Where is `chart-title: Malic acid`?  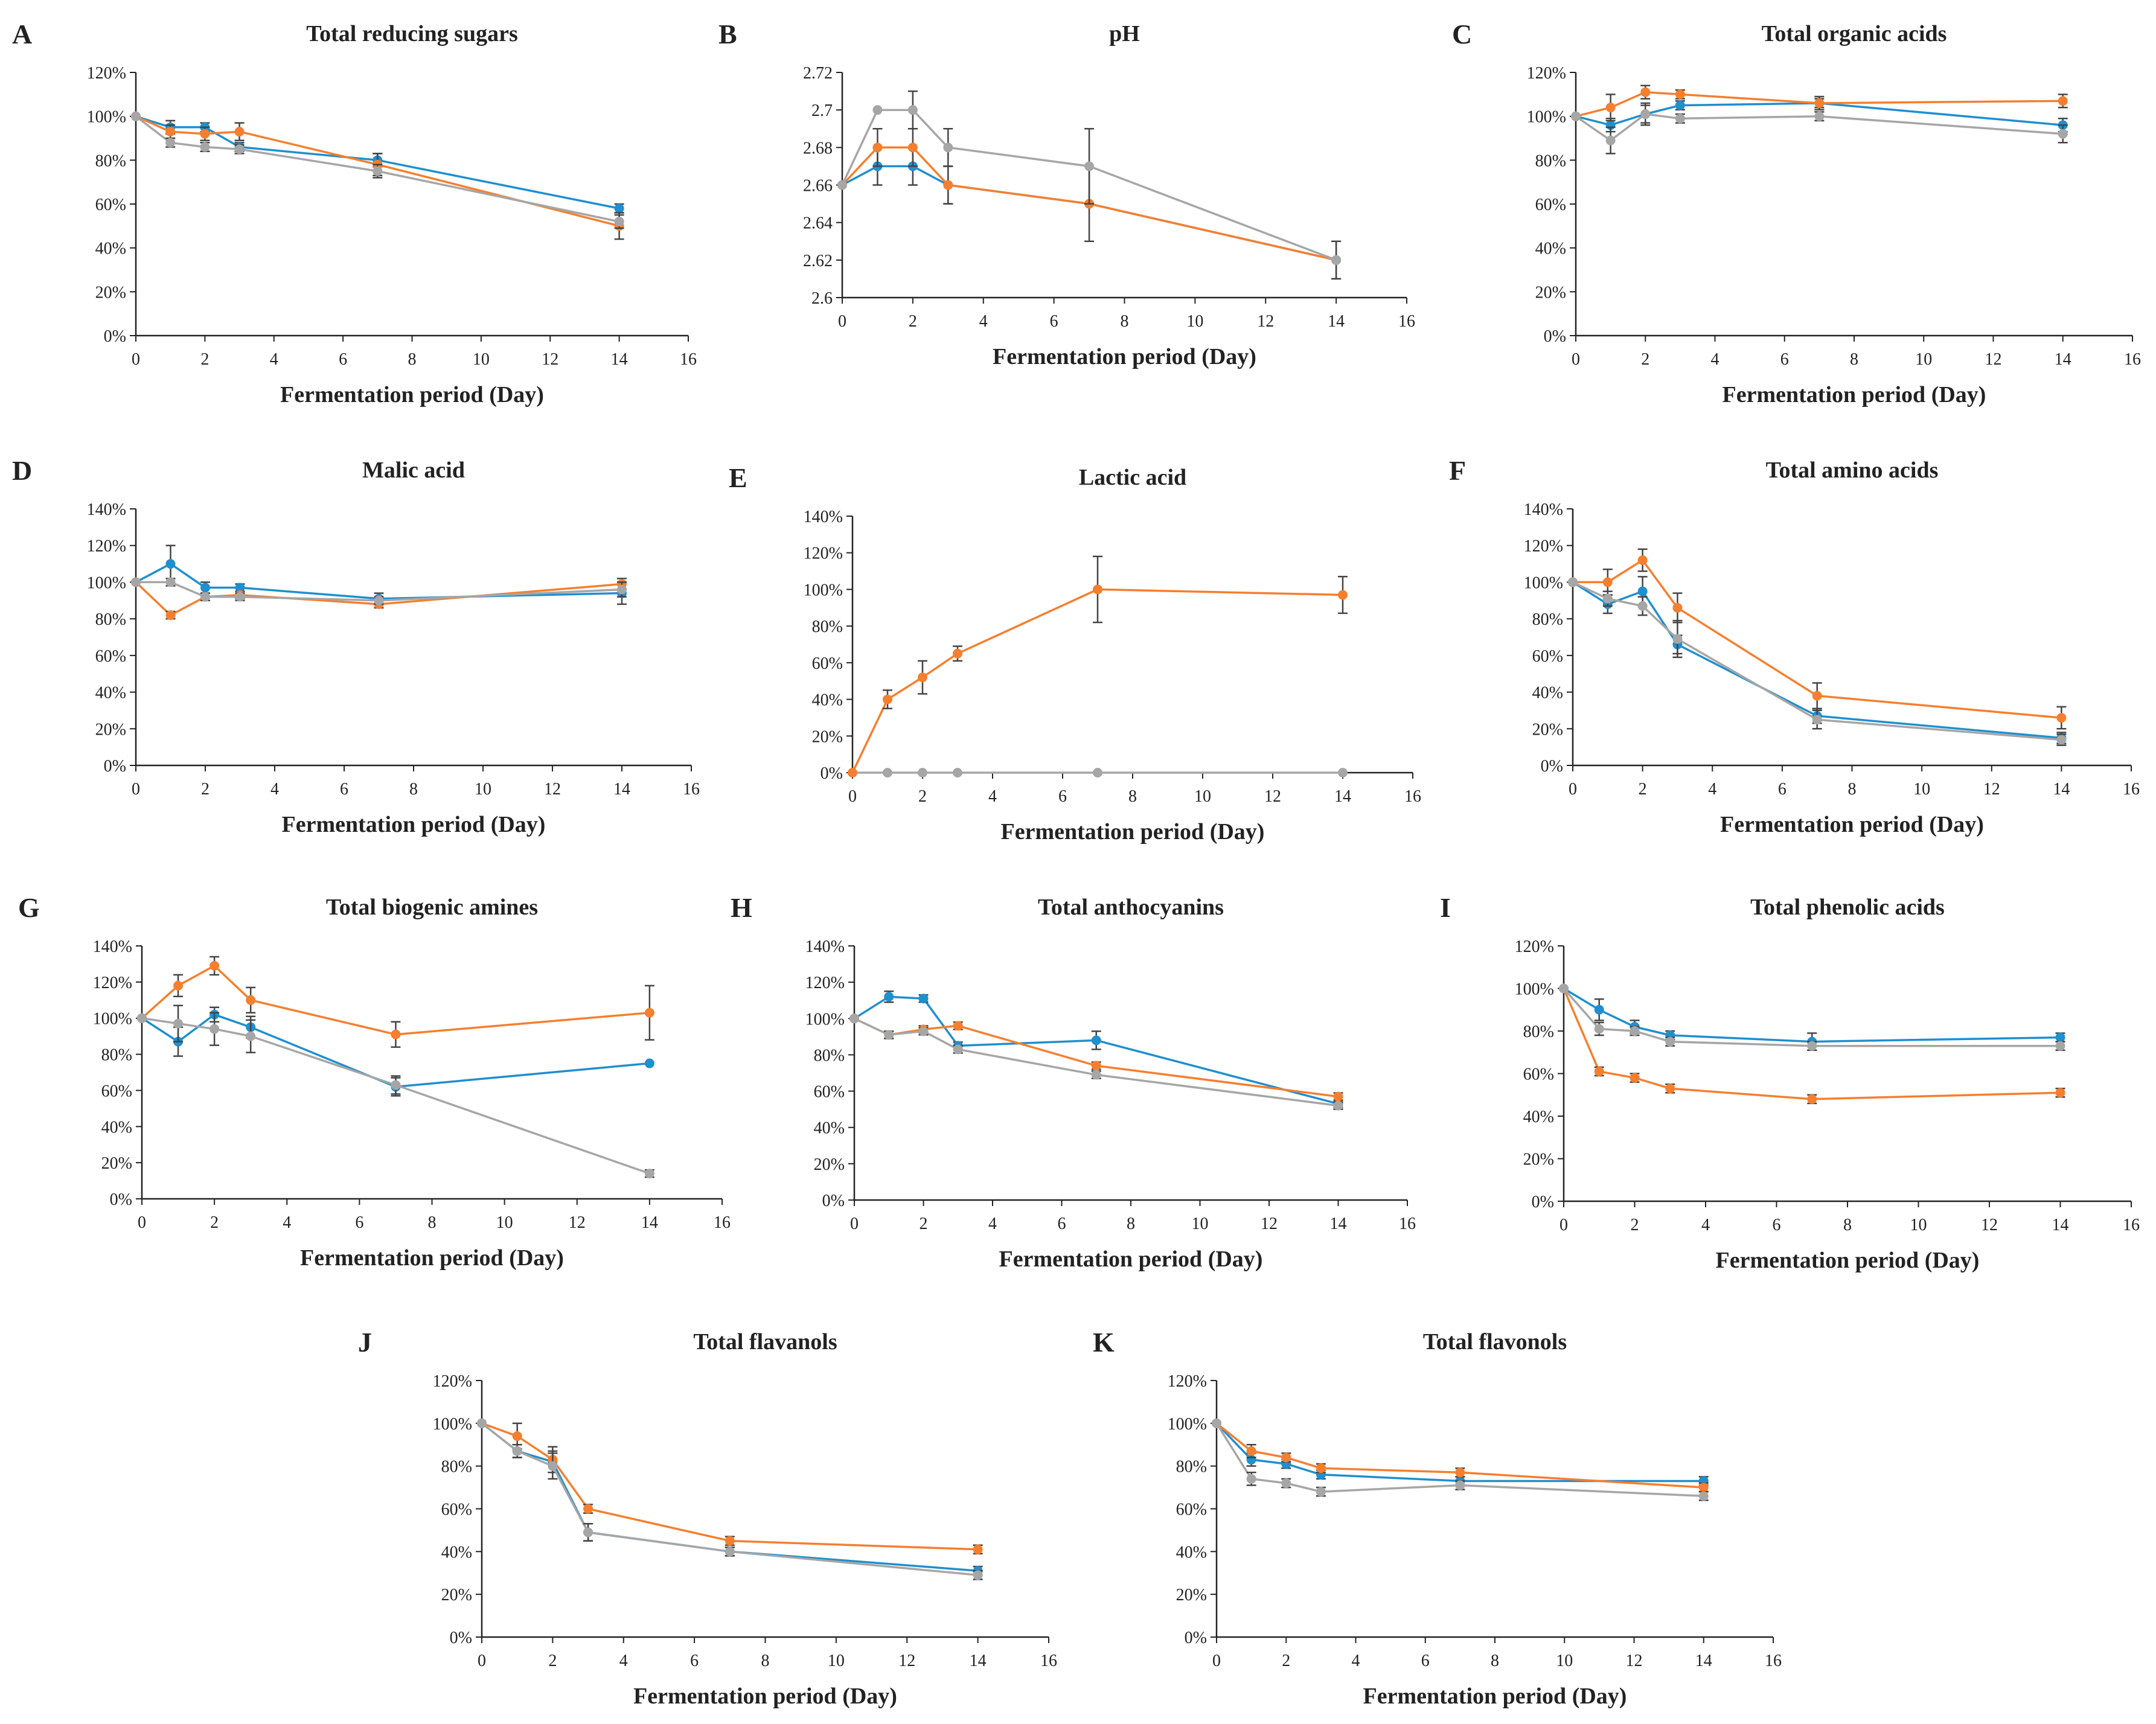
chart-title: Malic acid is located at coordinates (413, 470).